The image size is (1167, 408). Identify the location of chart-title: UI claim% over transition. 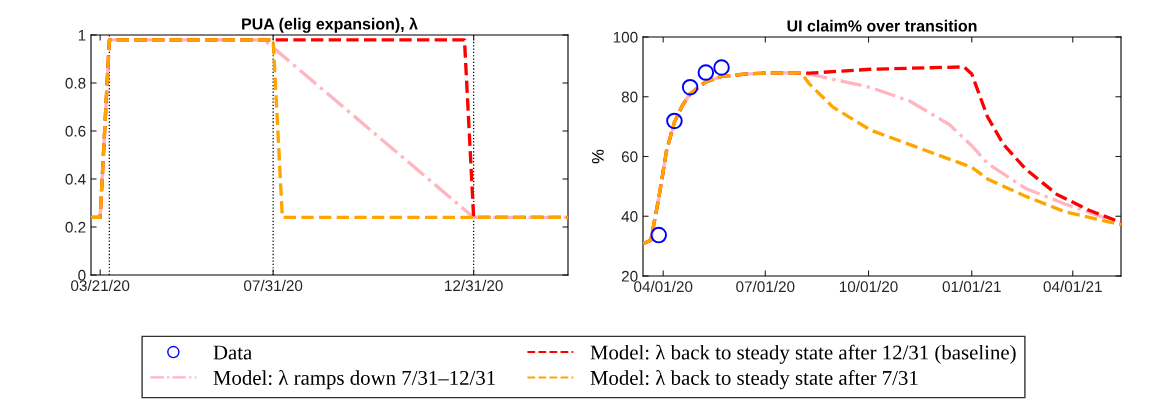
(882, 25).